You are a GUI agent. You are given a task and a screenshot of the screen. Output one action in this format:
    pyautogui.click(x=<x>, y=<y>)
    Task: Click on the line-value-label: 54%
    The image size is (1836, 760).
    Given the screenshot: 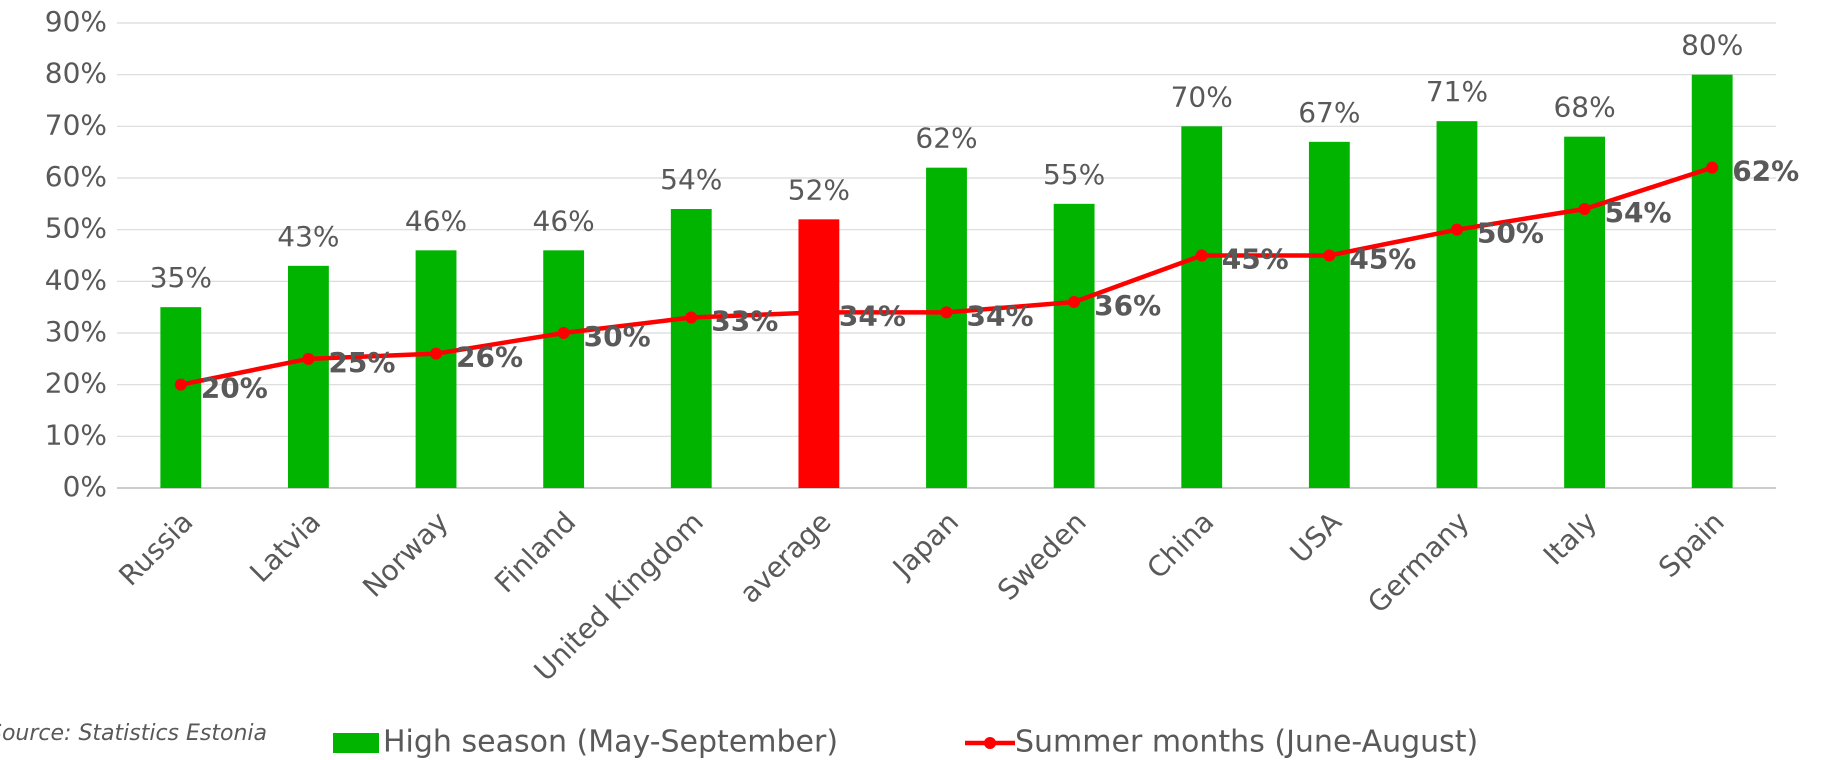 What is the action you would take?
    pyautogui.click(x=1638, y=212)
    